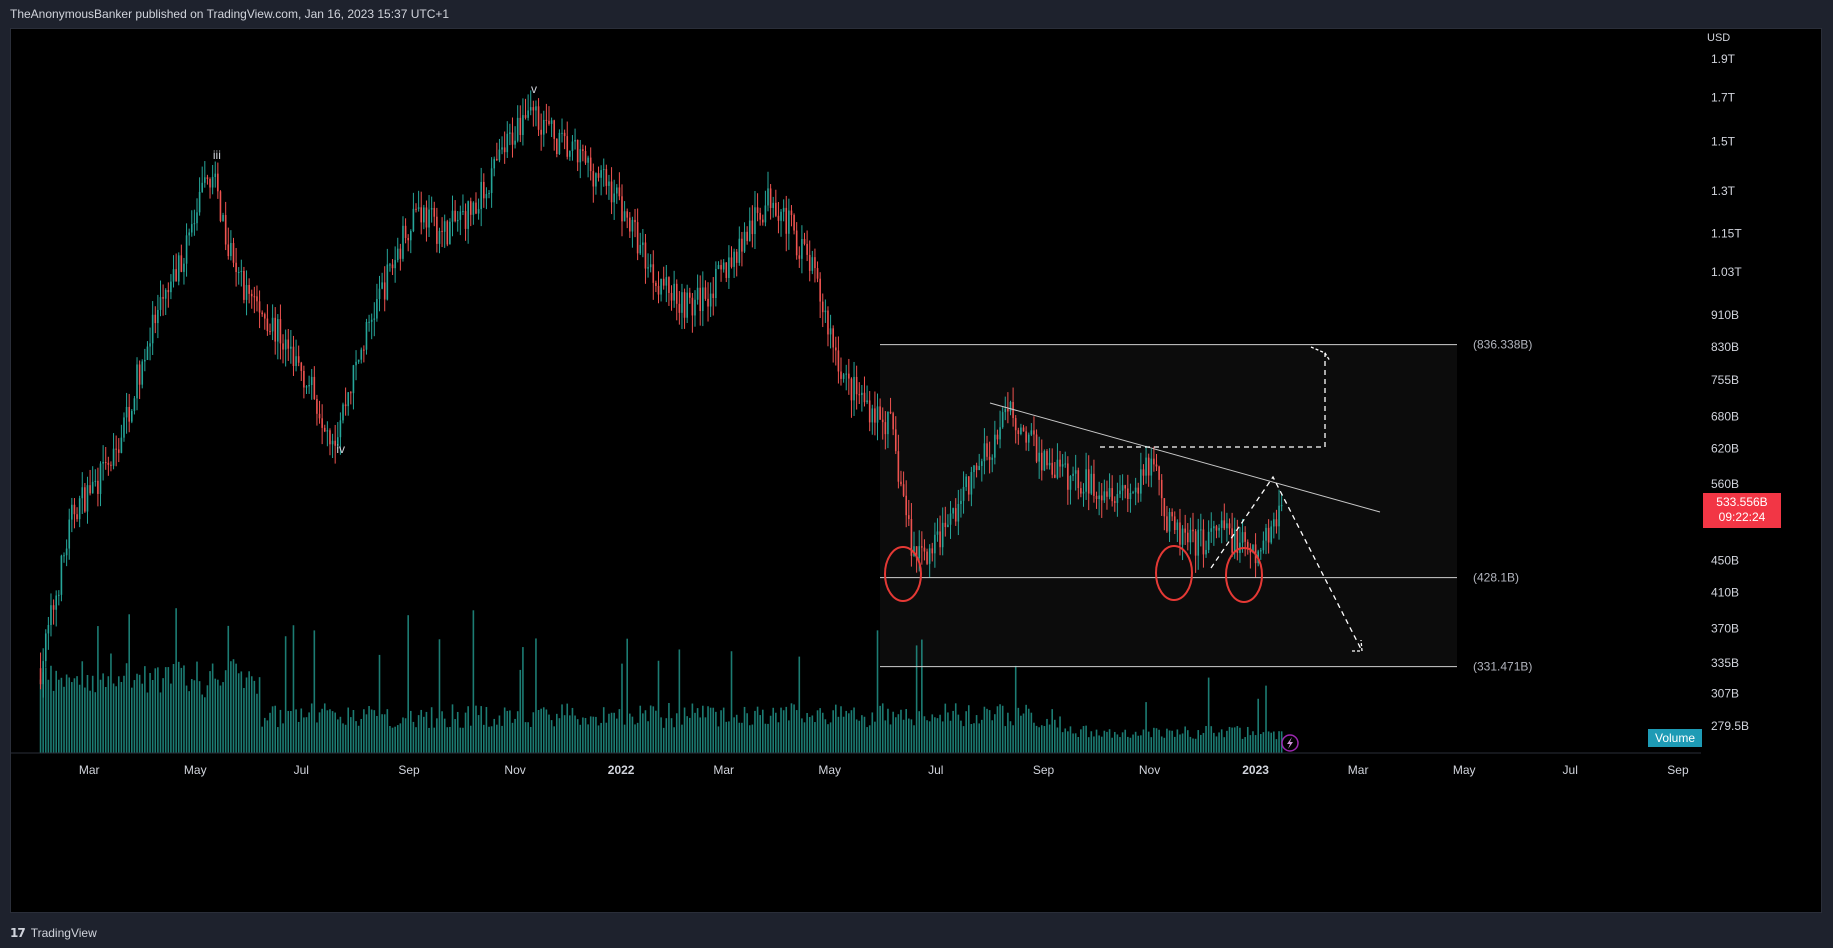  I want to click on breakout-projection-line, so click(1213, 400).